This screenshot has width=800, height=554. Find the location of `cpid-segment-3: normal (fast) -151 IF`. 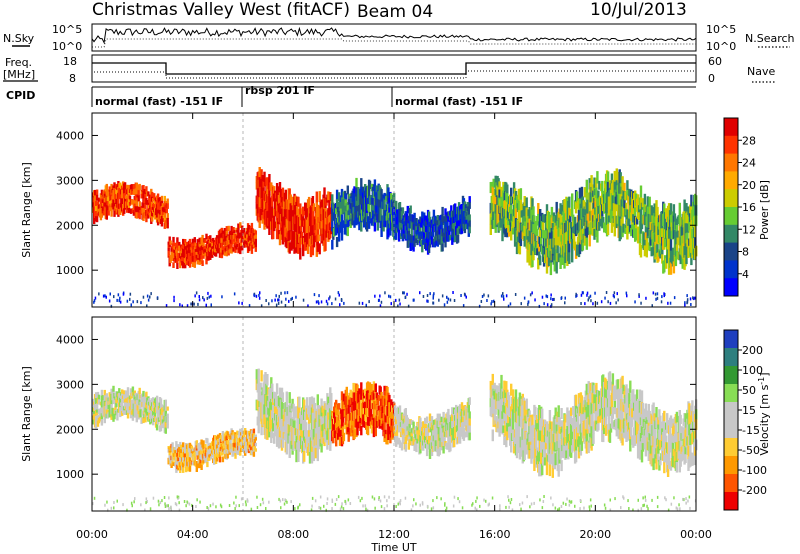

cpid-segment-3: normal (fast) -151 IF is located at coordinates (459, 101).